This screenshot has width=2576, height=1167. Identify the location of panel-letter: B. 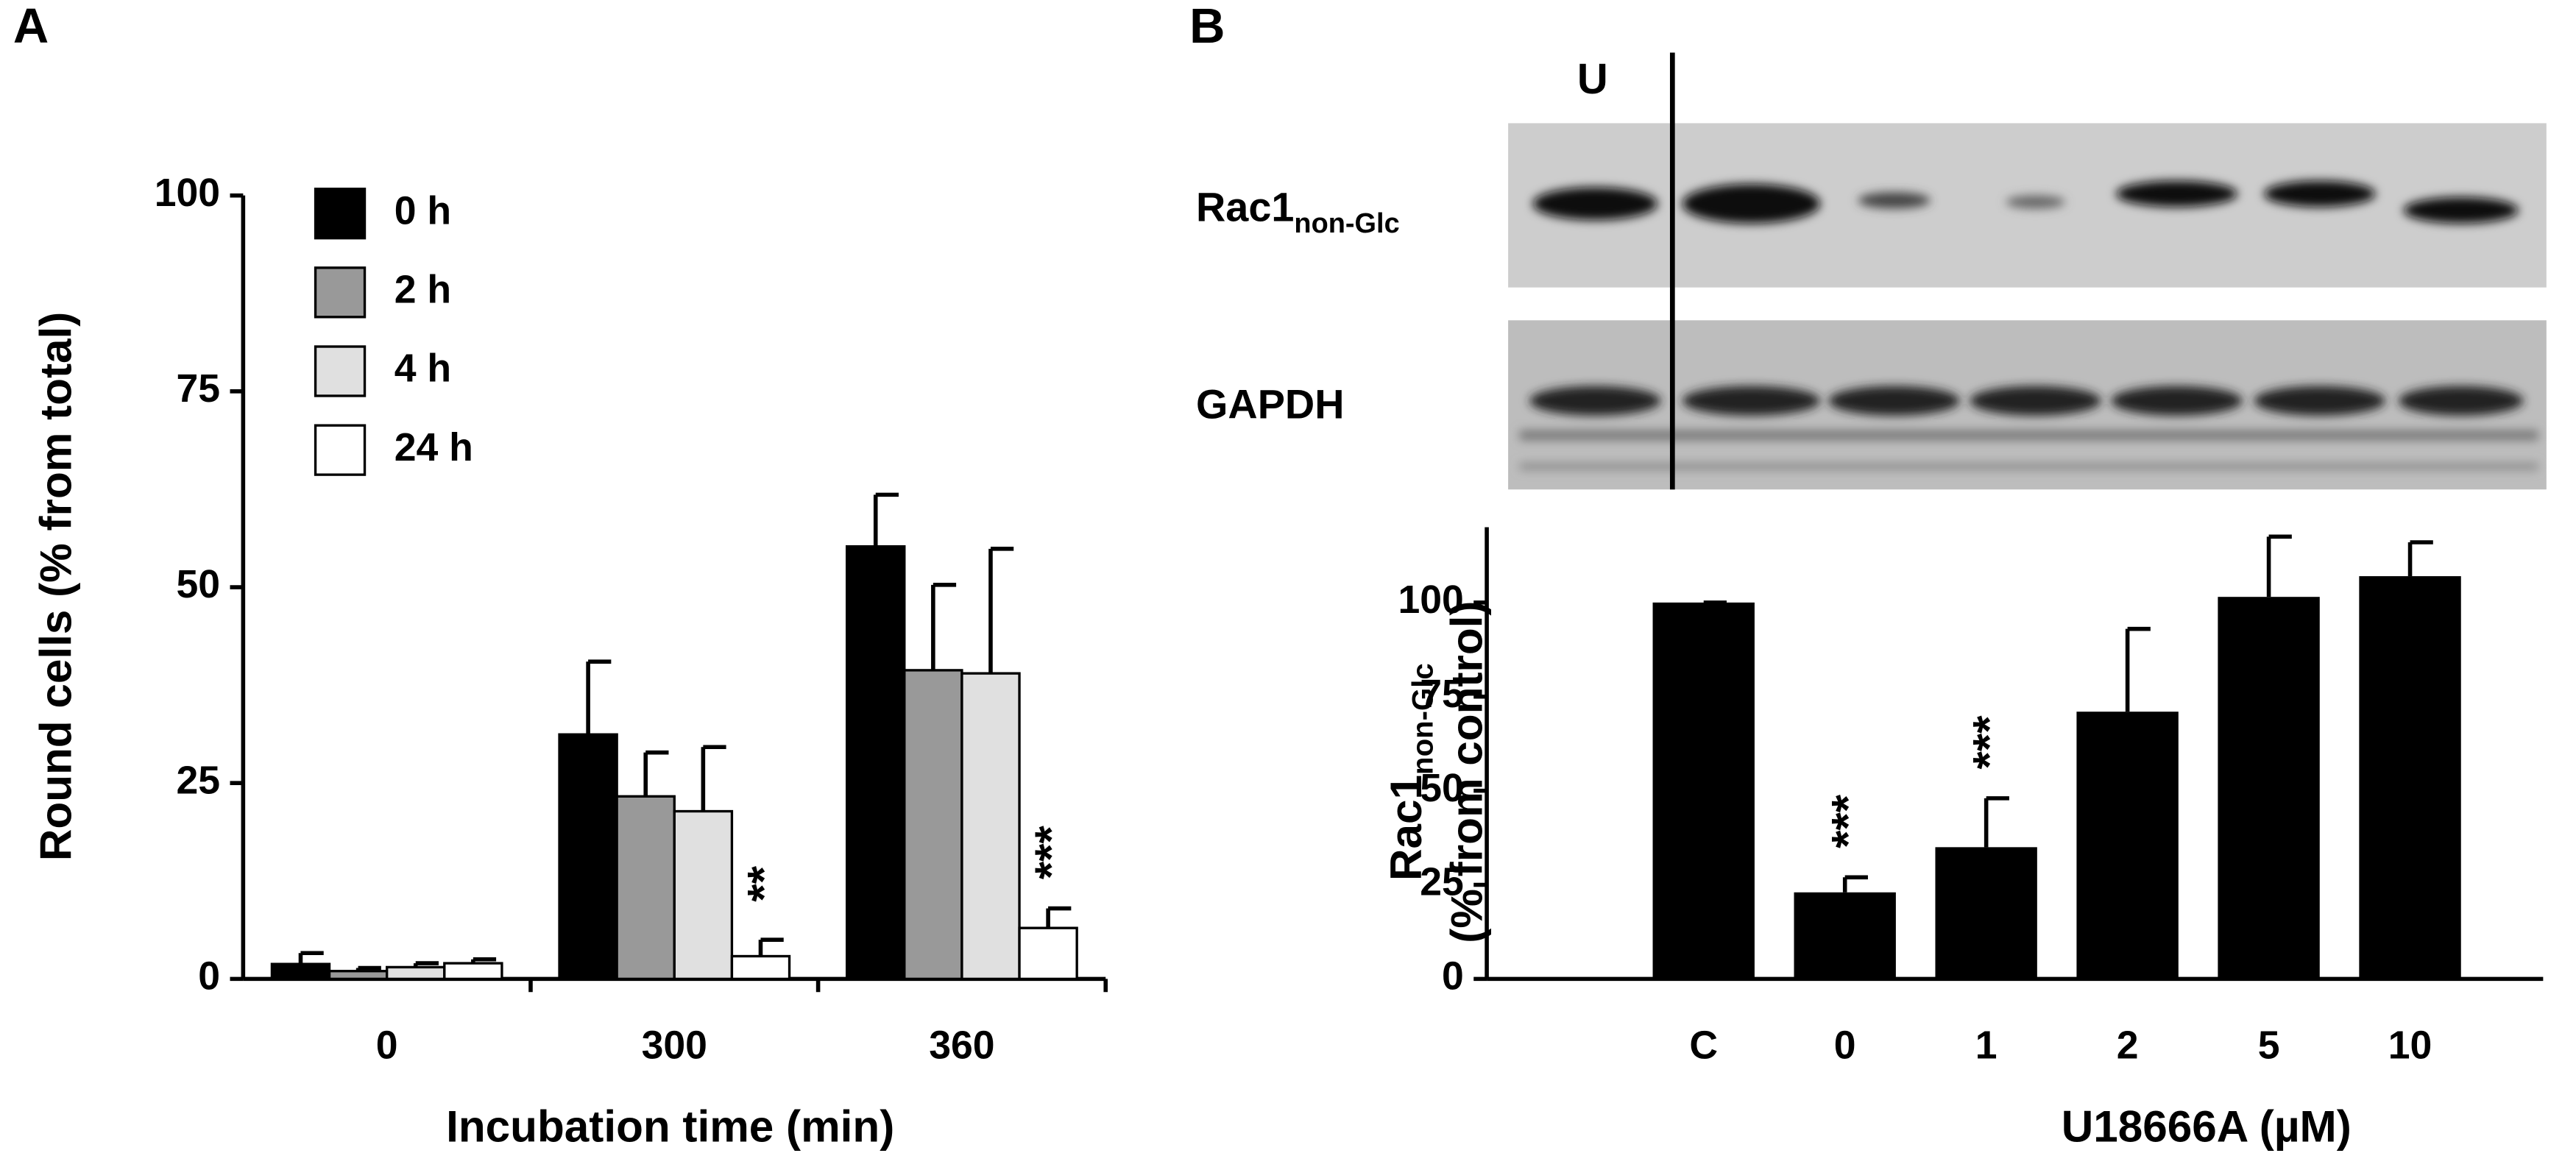
(1207, 27).